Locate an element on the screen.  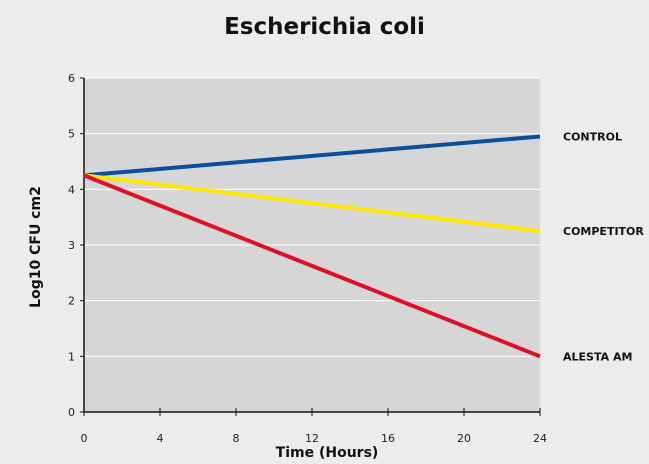
y-tick-label-0: 0 is located at coordinates (71, 412).